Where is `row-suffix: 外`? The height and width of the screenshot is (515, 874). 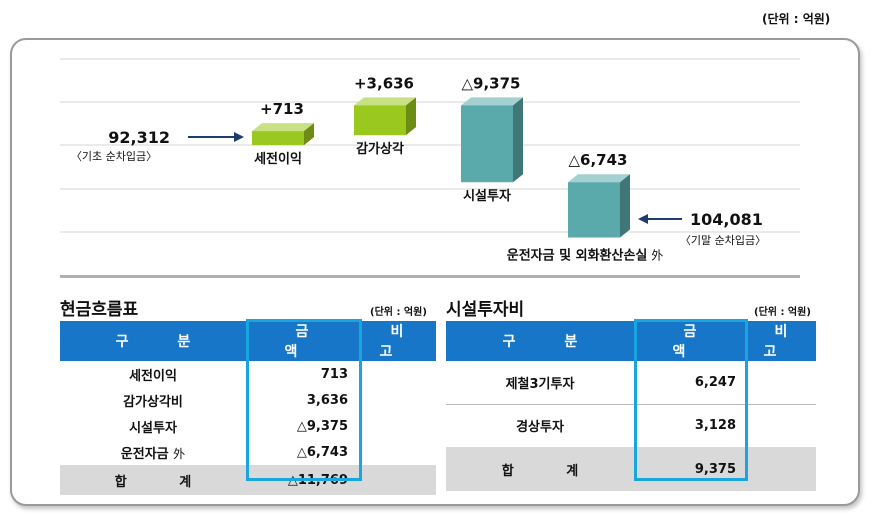 row-suffix: 外 is located at coordinates (179, 453).